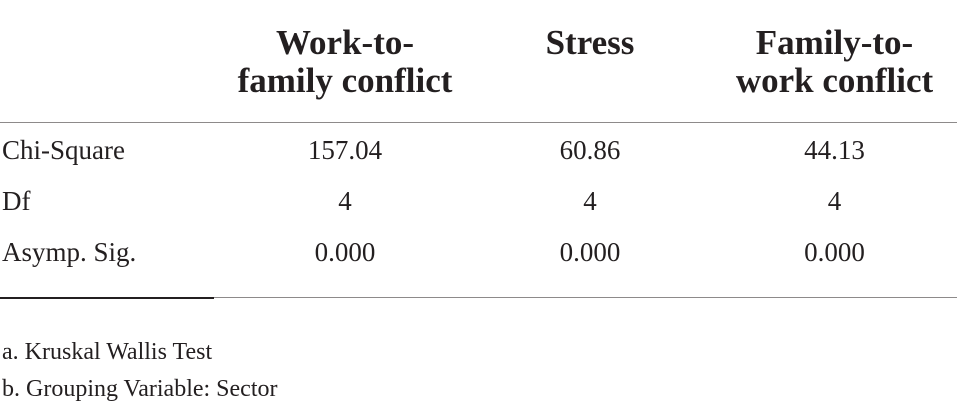  Describe the element at coordinates (834, 80) in the screenshot. I see `column-header-line: work conflict` at that location.